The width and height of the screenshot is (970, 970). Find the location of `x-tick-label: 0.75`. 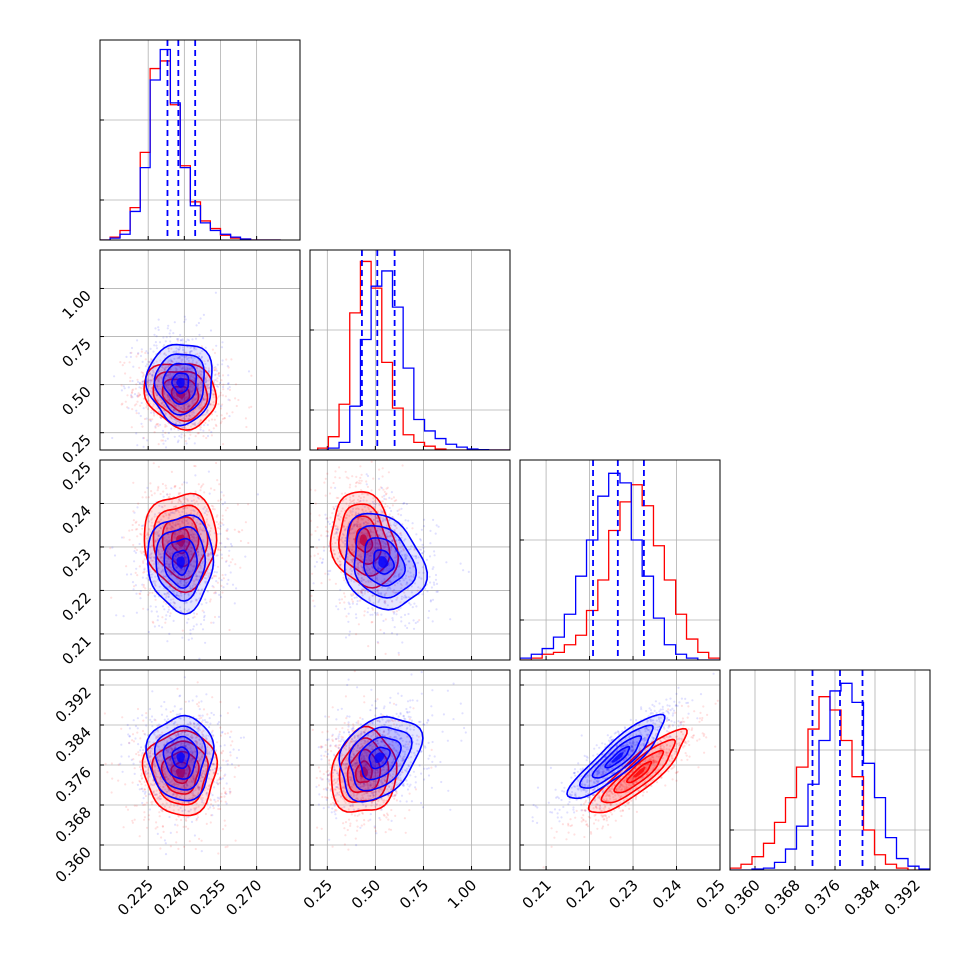

x-tick-label: 0.75 is located at coordinates (414, 894).